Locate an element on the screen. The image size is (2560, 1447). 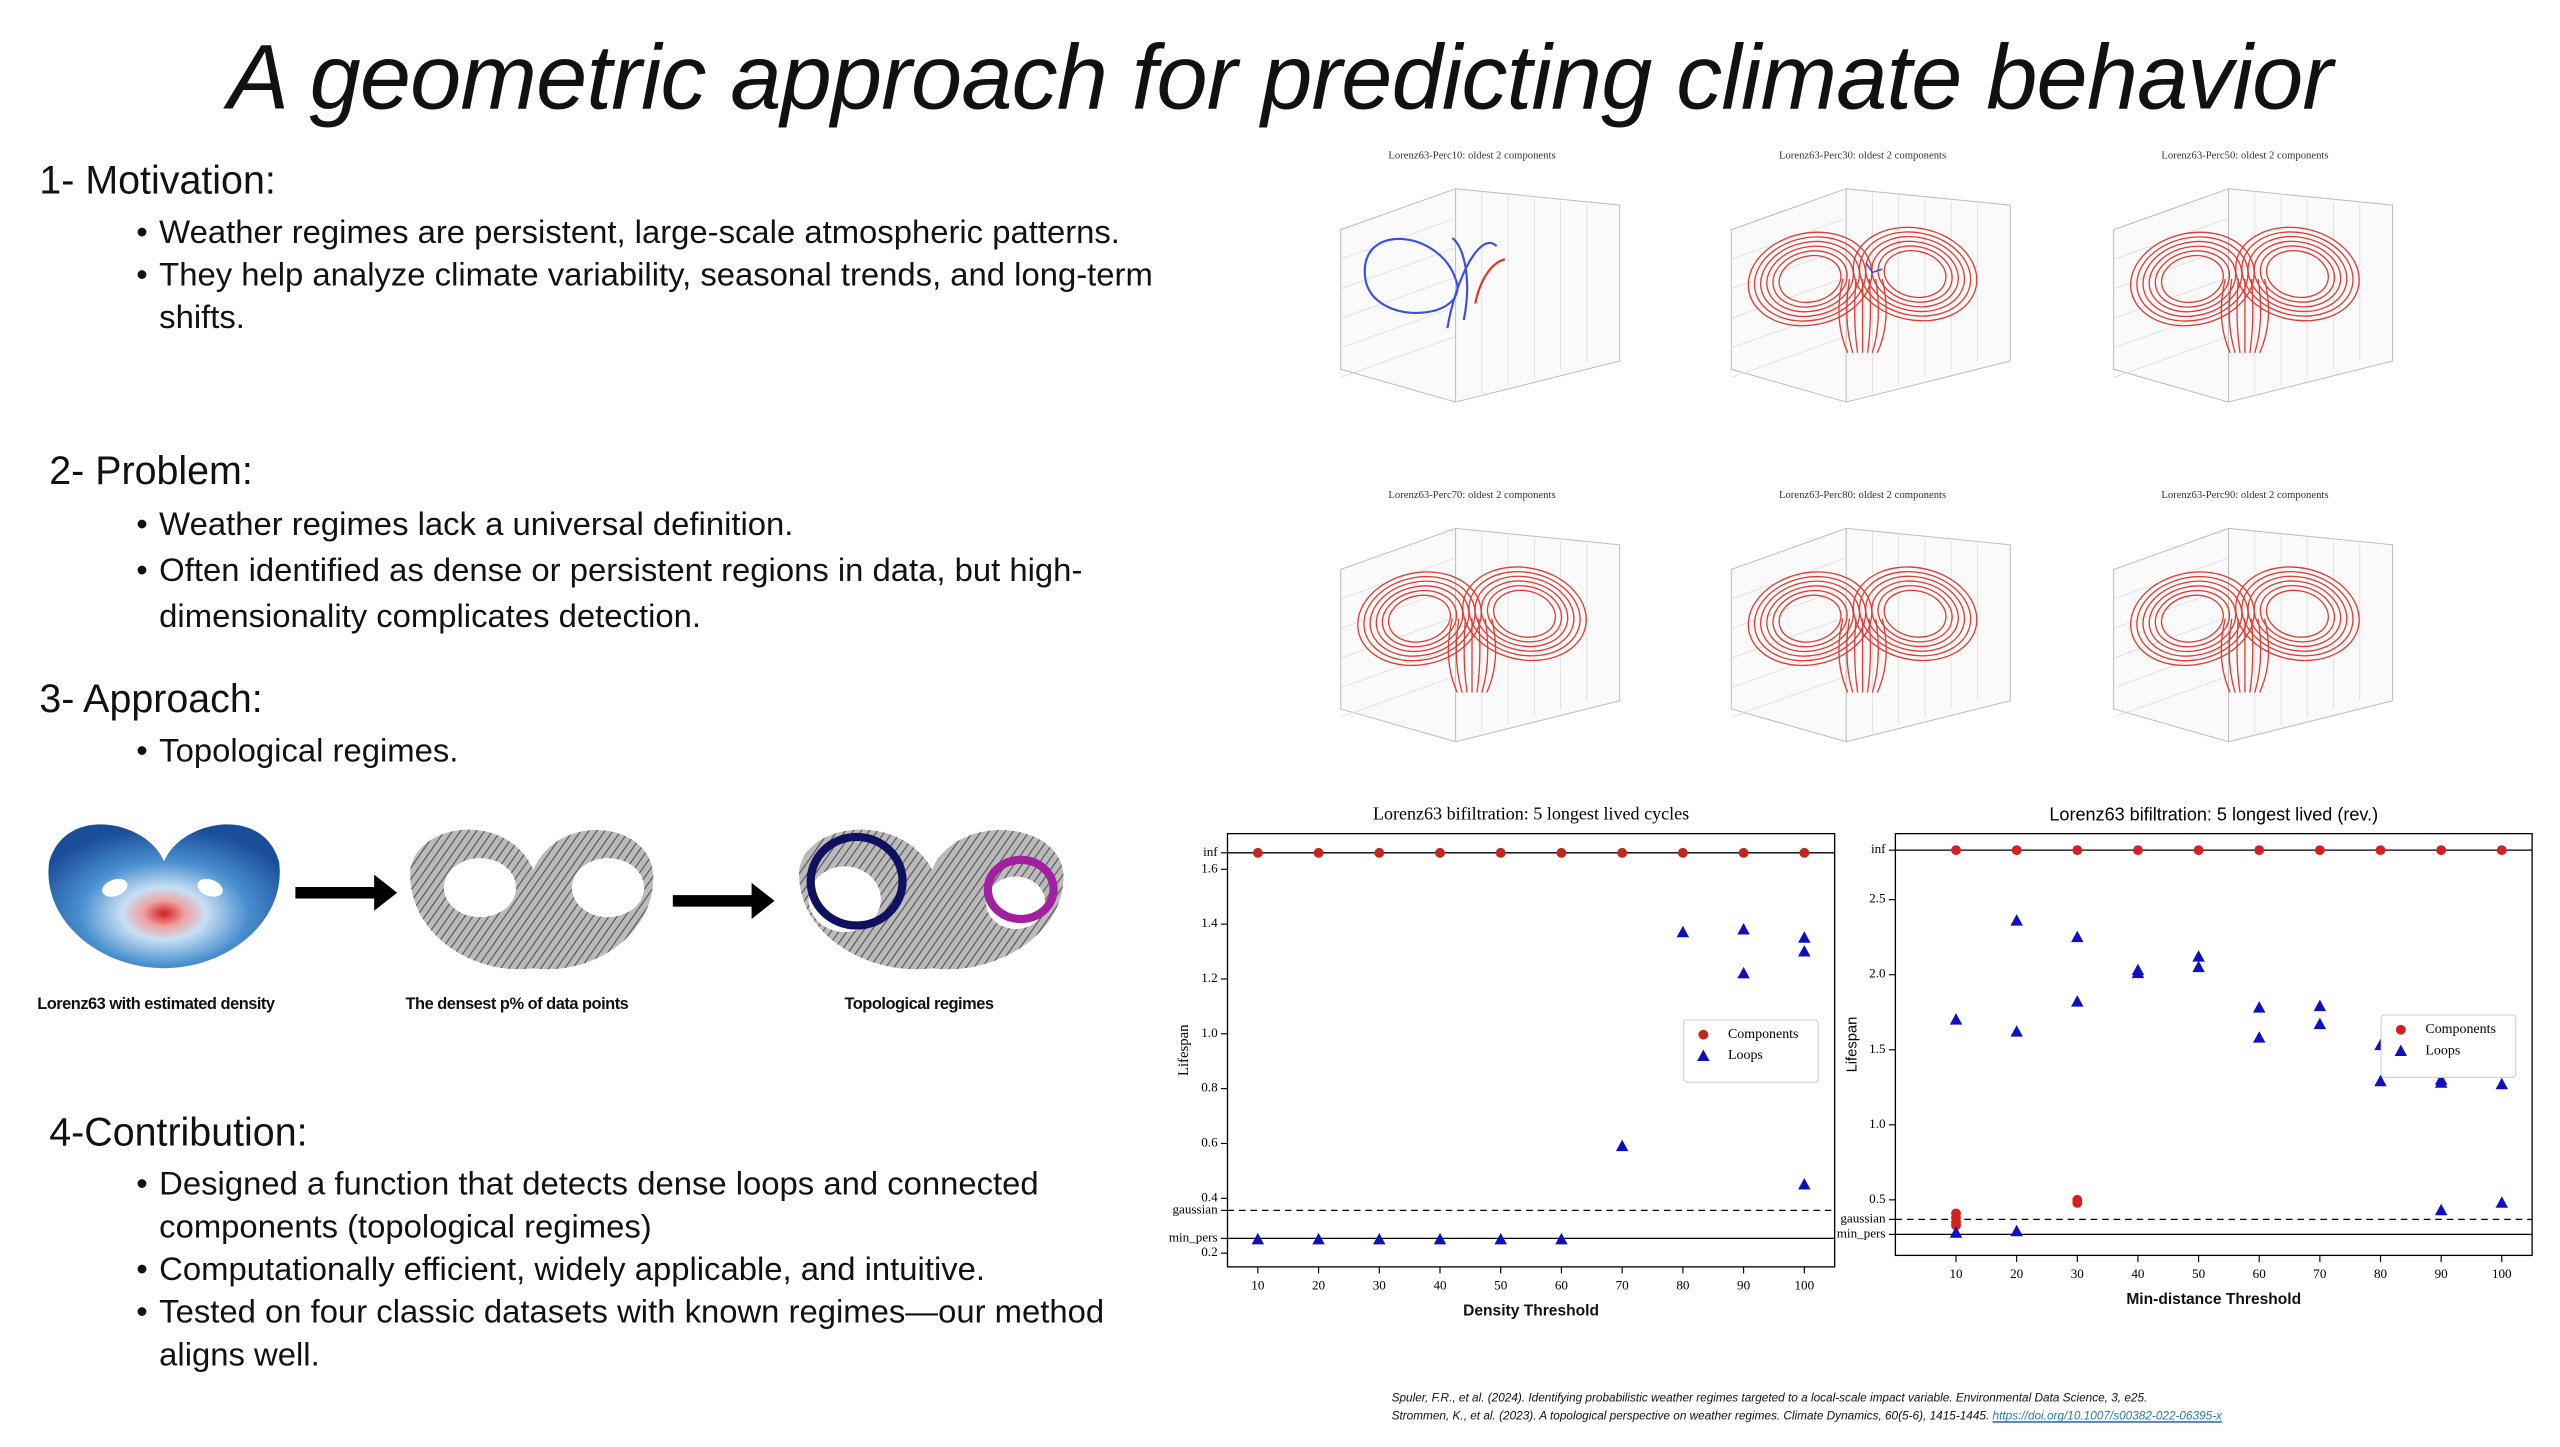
x-tick-label: 10 is located at coordinates (1956, 1273).